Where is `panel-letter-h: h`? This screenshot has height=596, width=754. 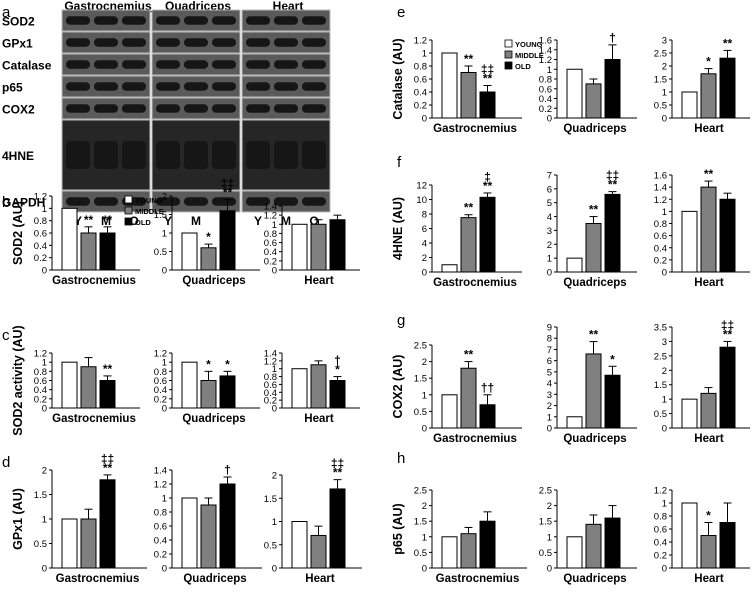
panel-letter-h: h is located at coordinates (401, 458).